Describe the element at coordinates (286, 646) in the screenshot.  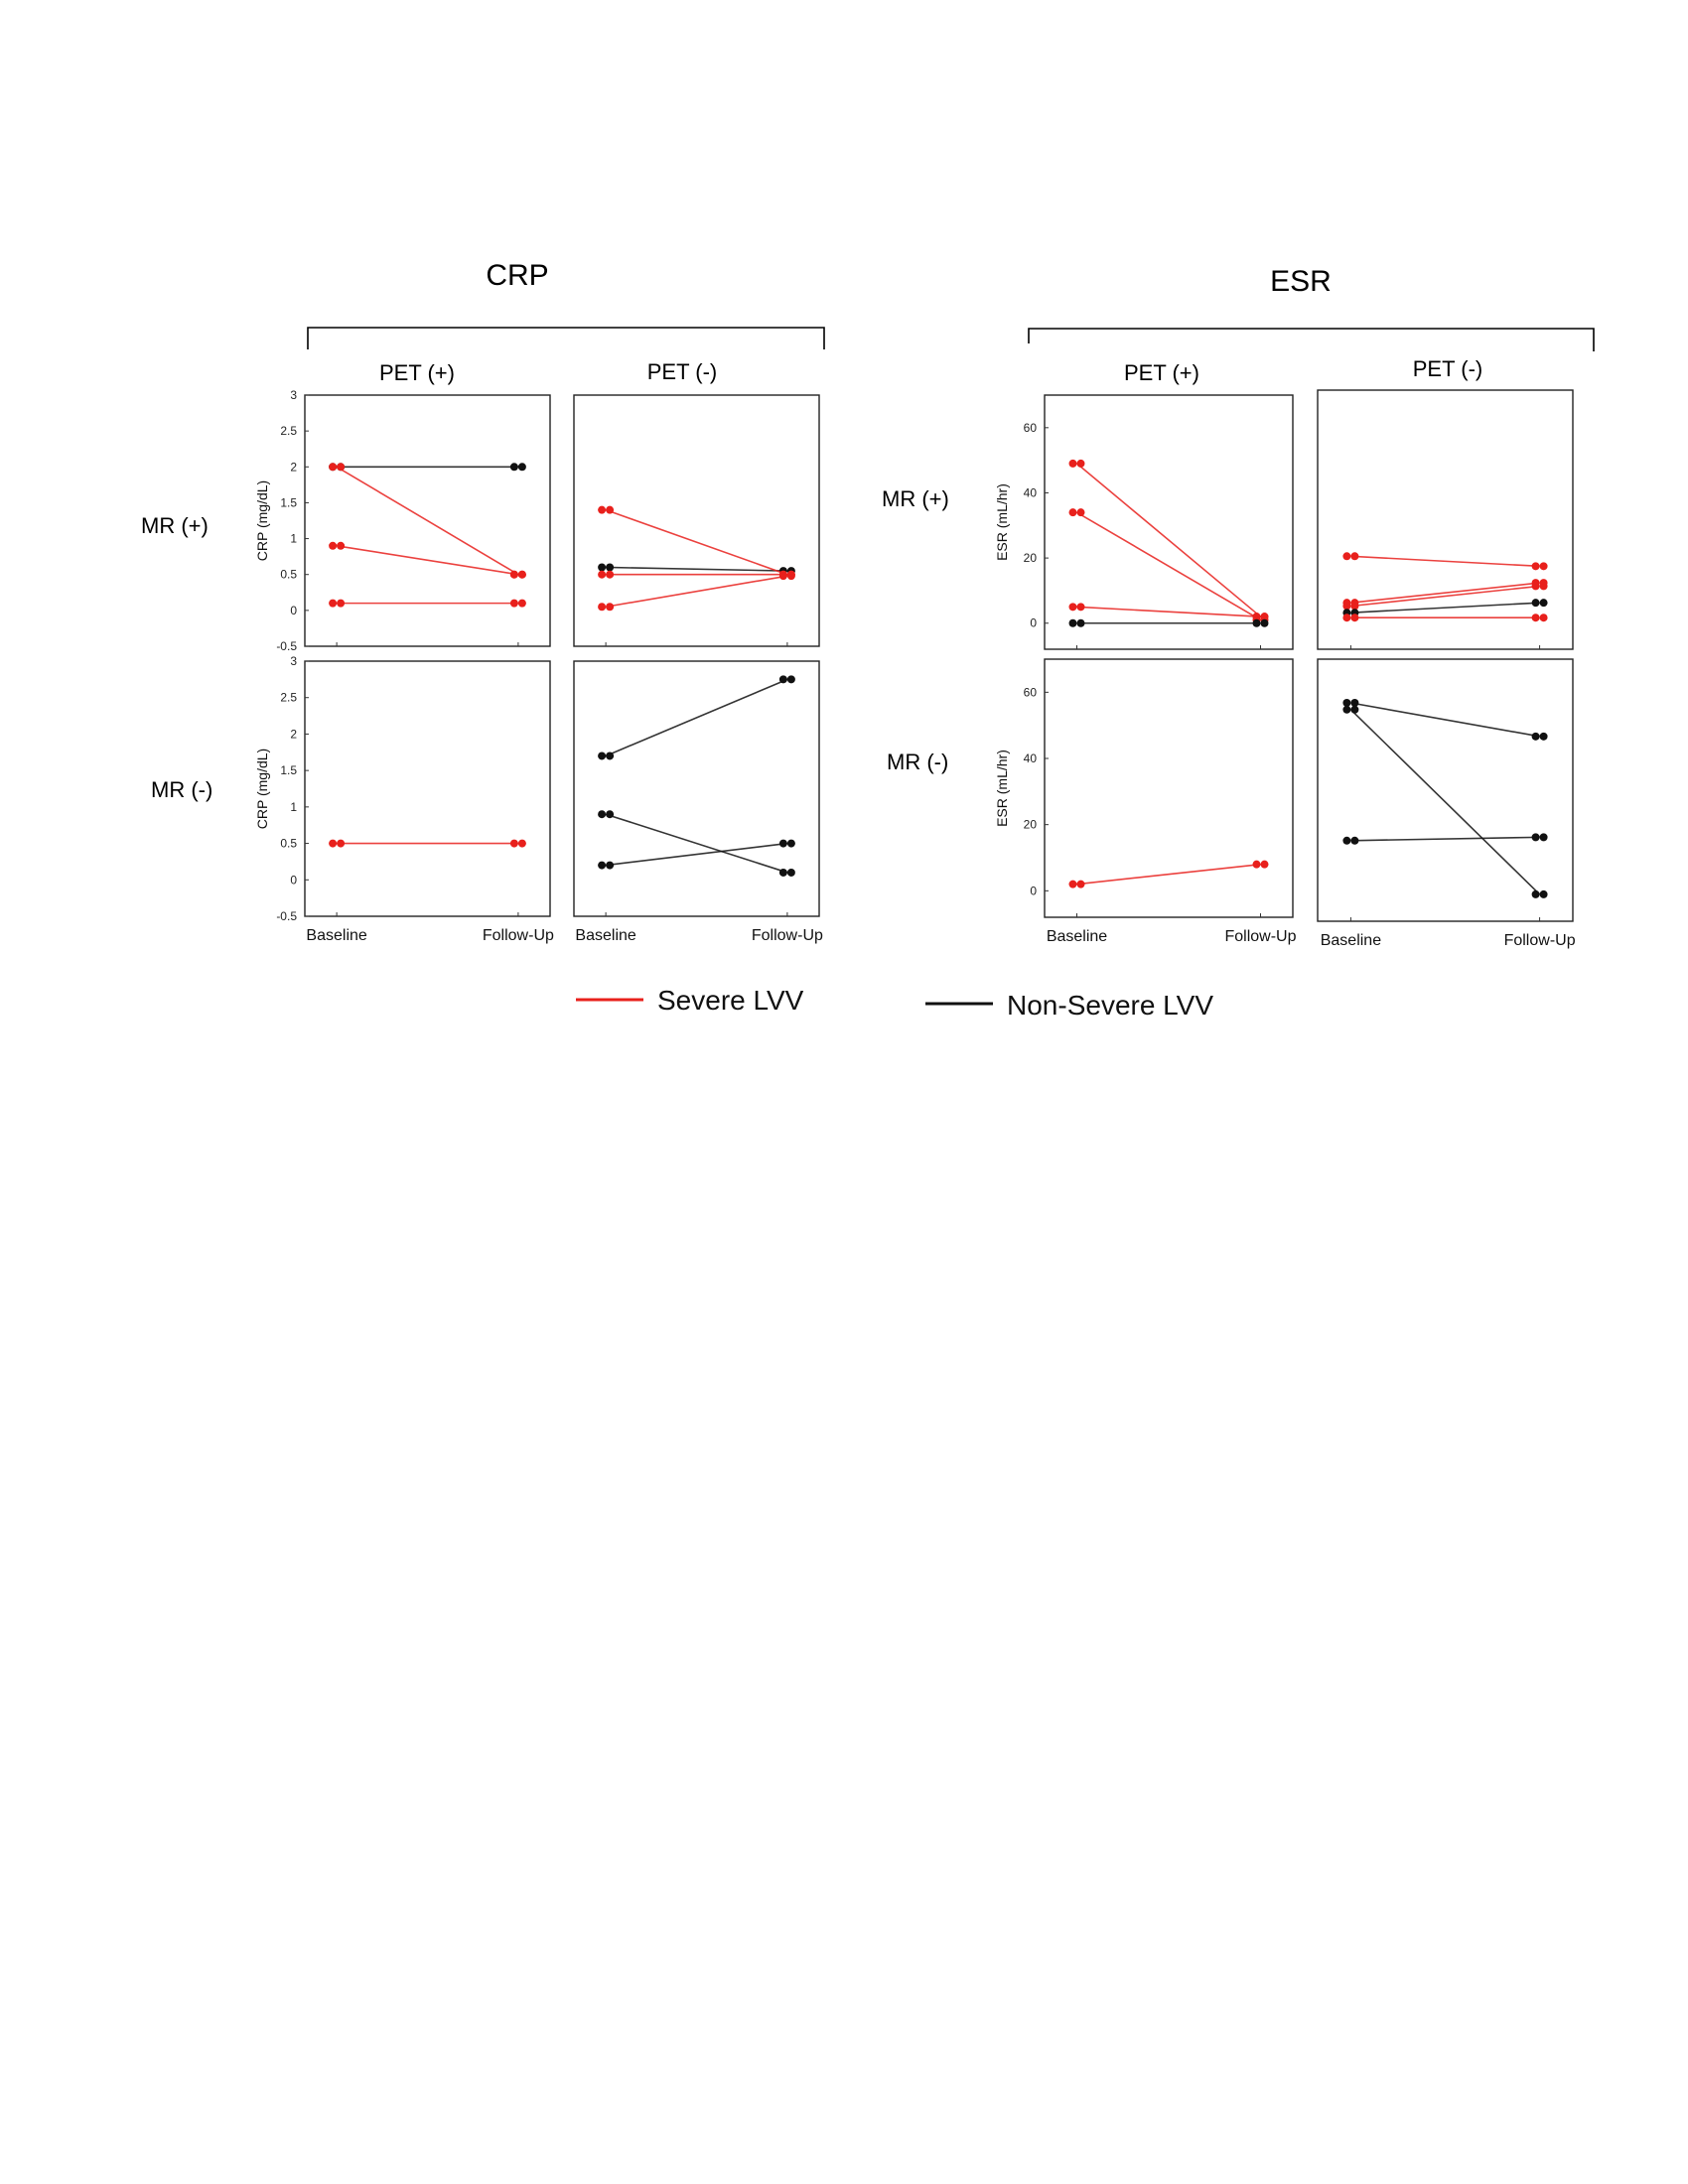
I see `y-tick-label: -0.5` at that location.